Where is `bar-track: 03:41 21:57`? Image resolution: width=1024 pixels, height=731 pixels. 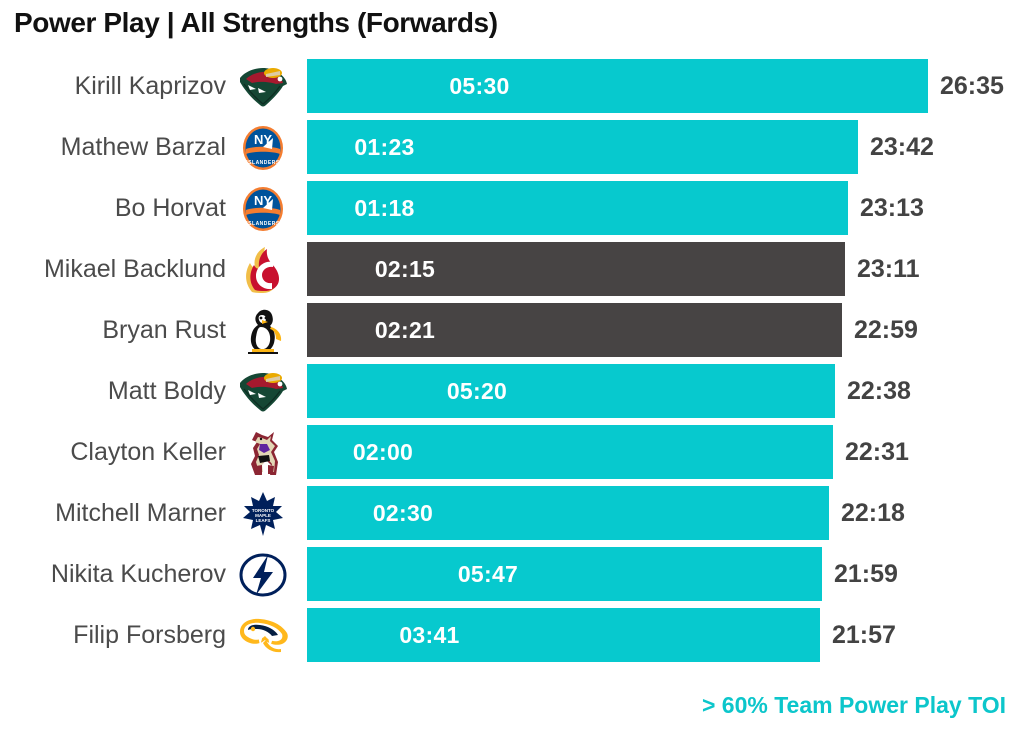
bar-track: 03:41 21:57 is located at coordinates (665, 635).